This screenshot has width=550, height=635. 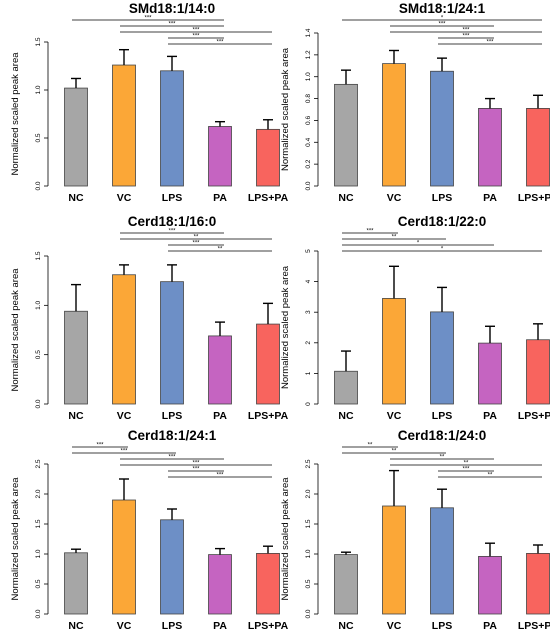 I want to click on y-tick-label: 0.4, so click(x=308, y=141).